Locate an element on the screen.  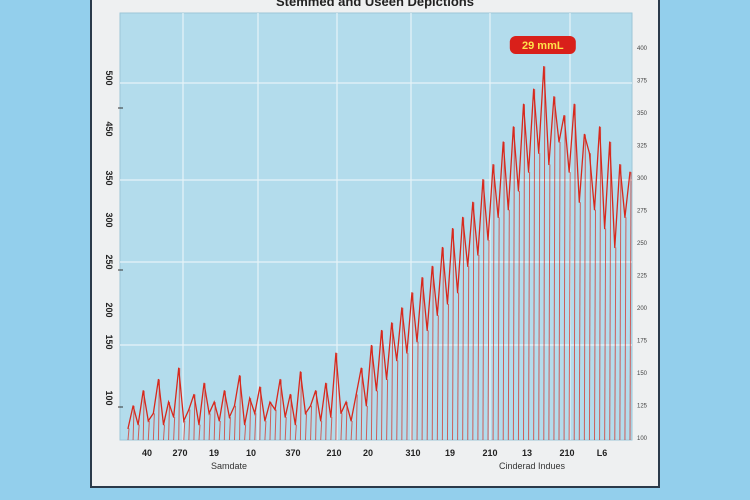
y-tick-label-right: 325 is located at coordinates (642, 147).